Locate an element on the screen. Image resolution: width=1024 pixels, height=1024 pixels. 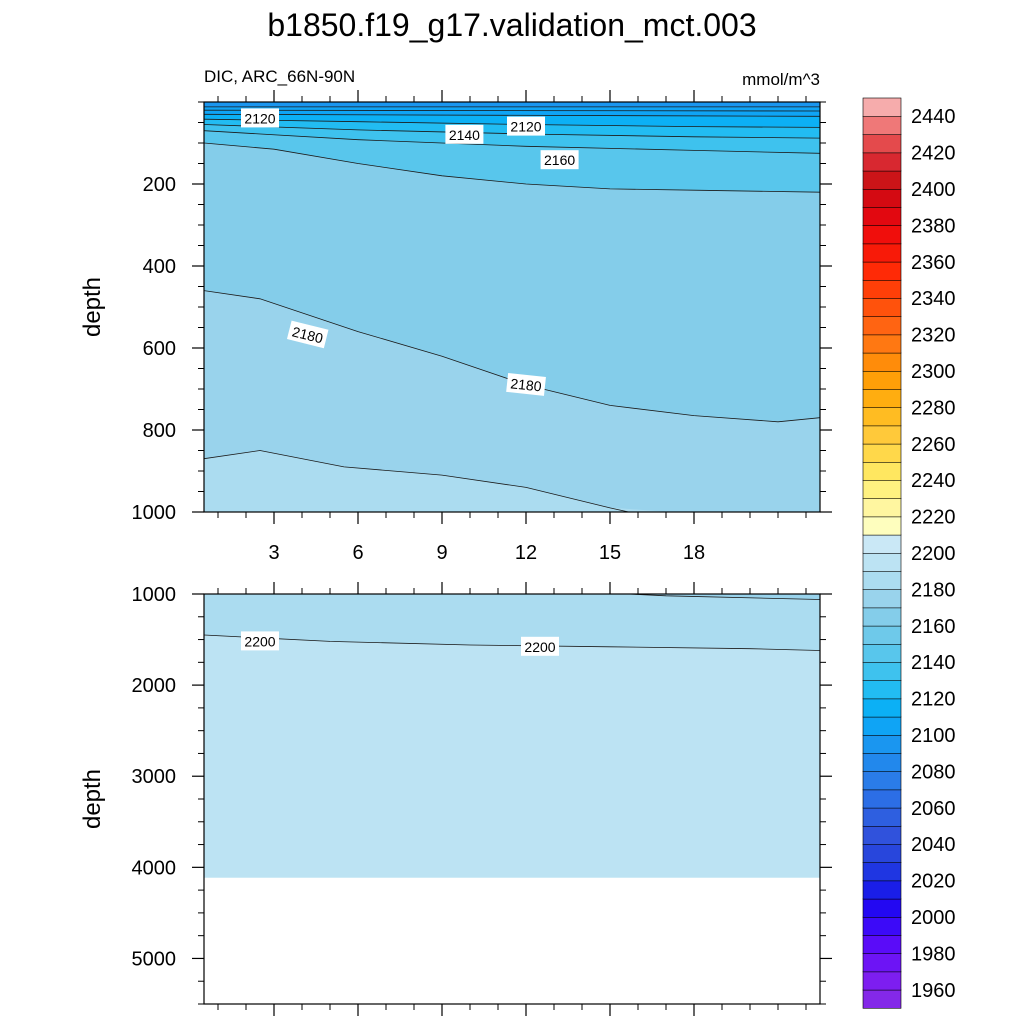
colorbar-label: 2060 is located at coordinates (933, 809).